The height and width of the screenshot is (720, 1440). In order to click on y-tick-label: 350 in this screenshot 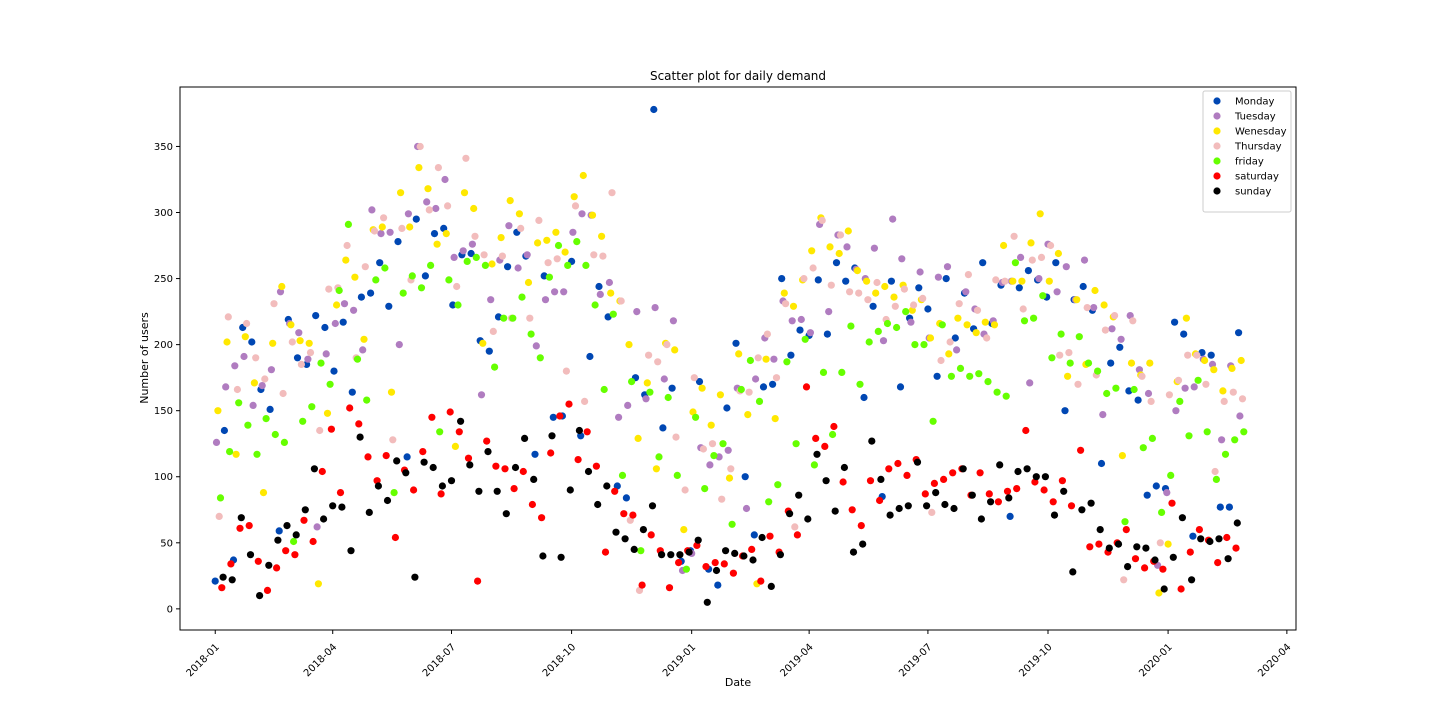, I will do `click(163, 147)`.